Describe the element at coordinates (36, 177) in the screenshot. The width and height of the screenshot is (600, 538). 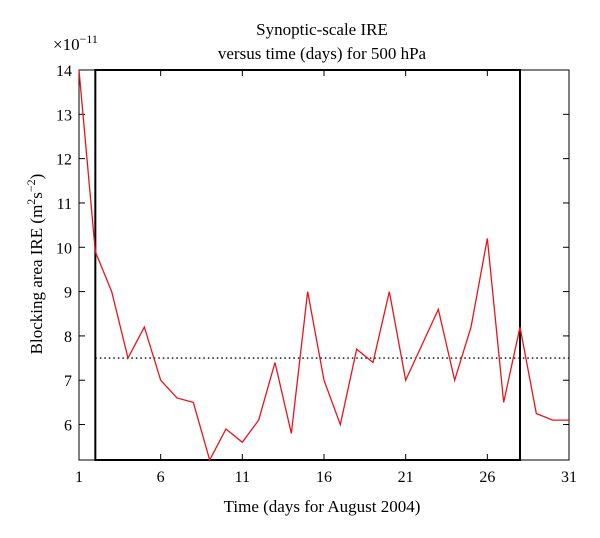
I see `y-label-end: )` at that location.